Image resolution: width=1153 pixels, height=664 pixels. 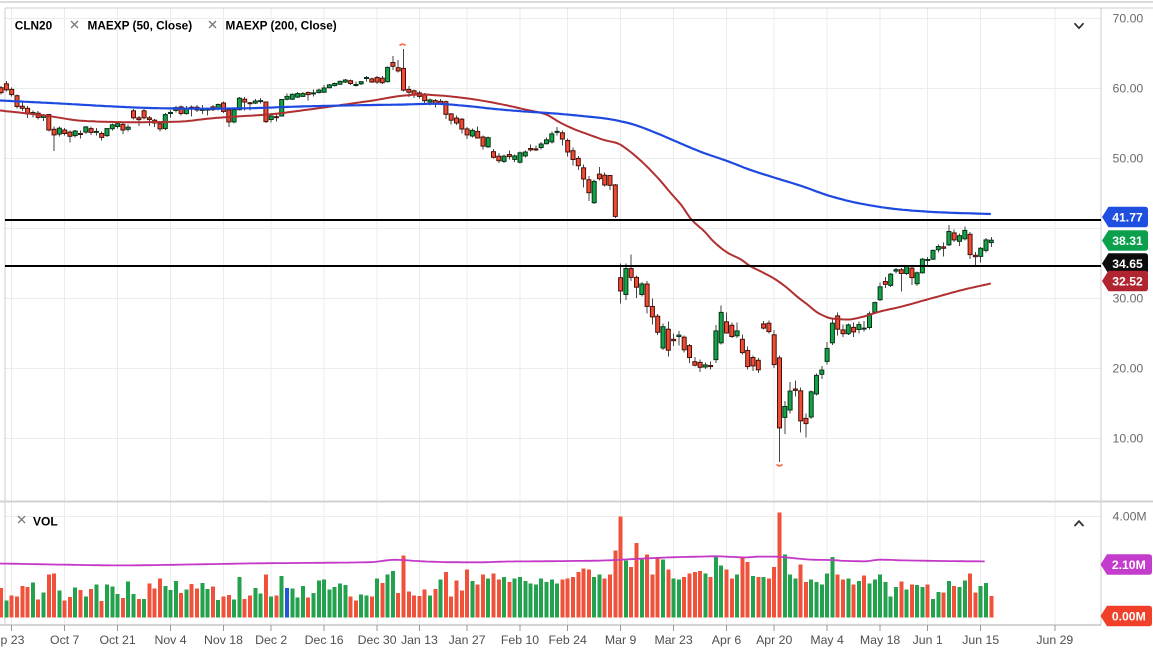 What do you see at coordinates (673, 640) in the screenshot?
I see `svg-text: Mar 23` at bounding box center [673, 640].